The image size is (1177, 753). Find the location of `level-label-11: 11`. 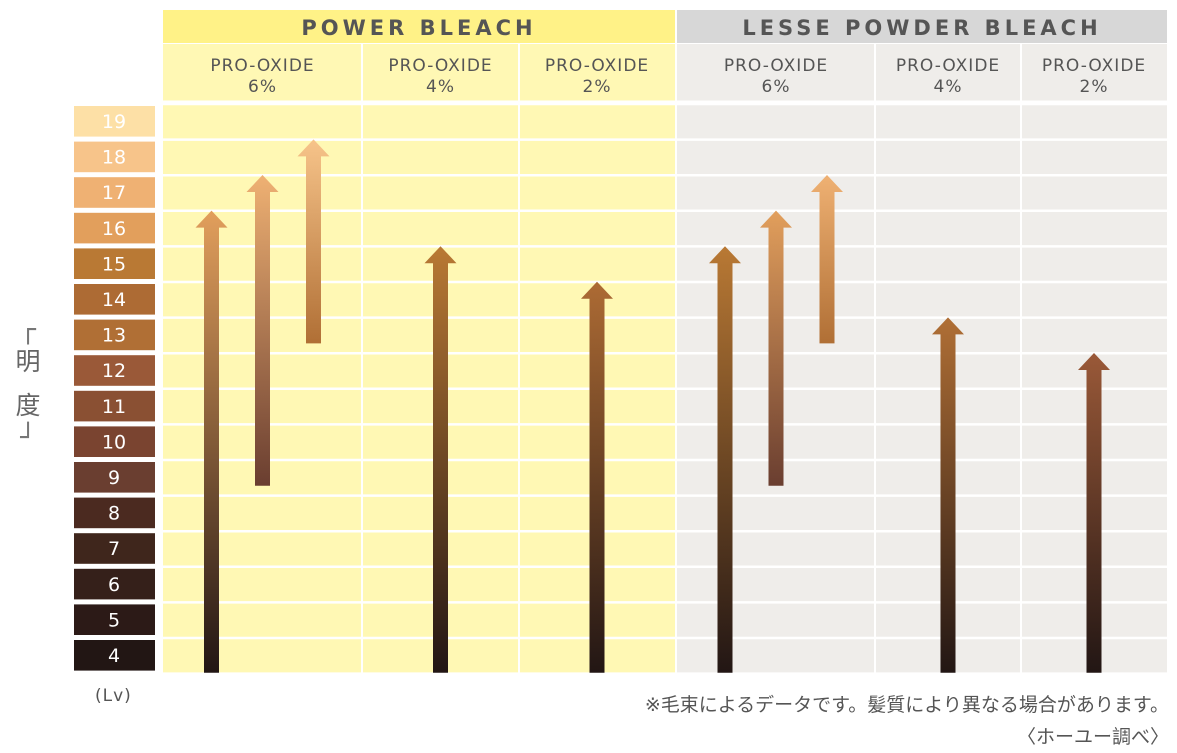

level-label-11: 11 is located at coordinates (114, 407).